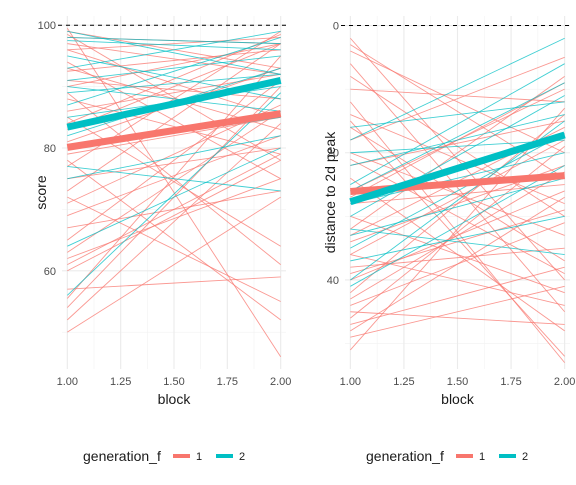 The image size is (576, 485). Describe the element at coordinates (333, 154) in the screenshot. I see `y-tick-label: 20` at that location.